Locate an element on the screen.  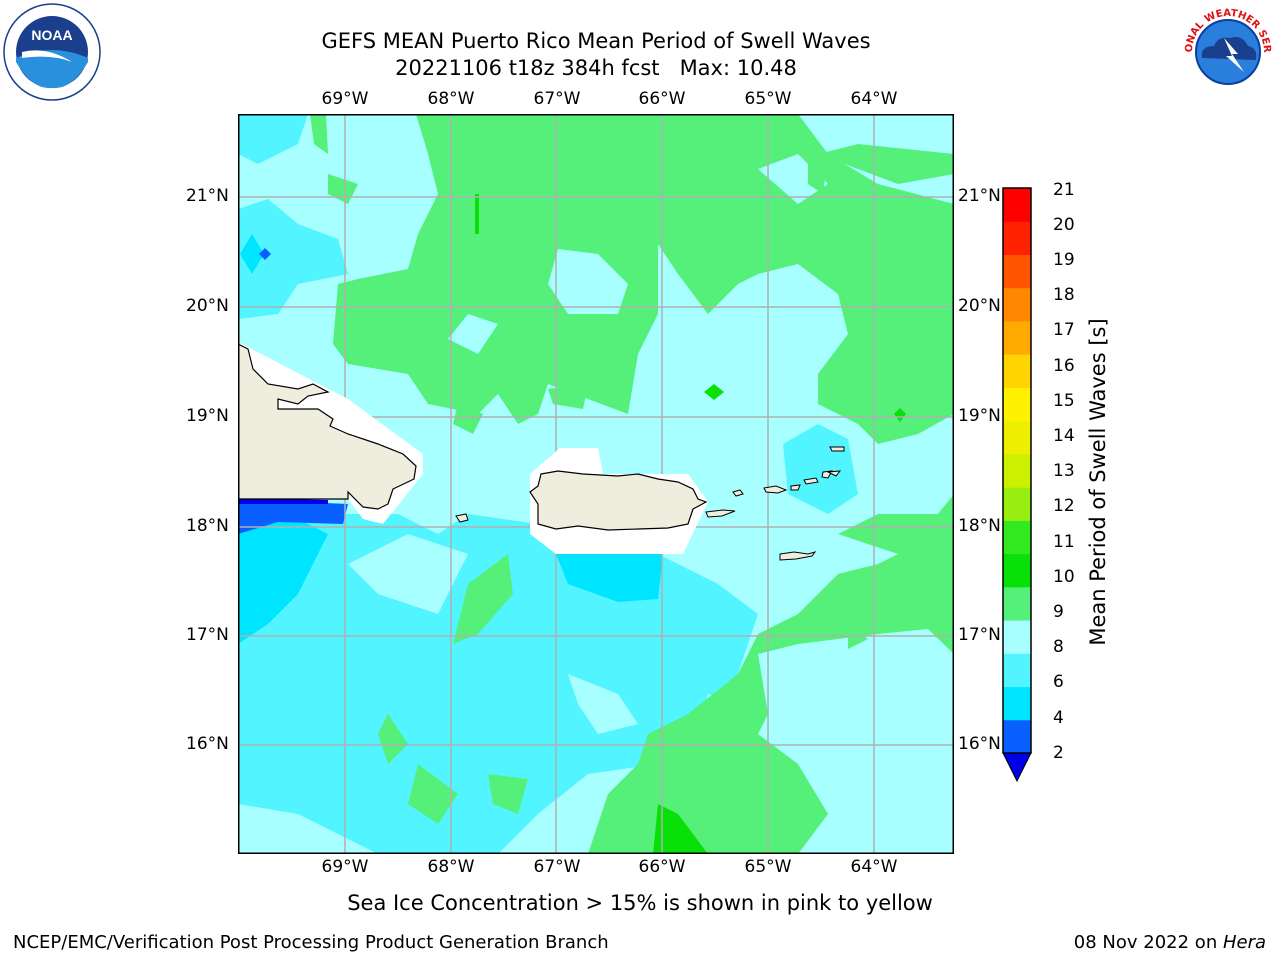
nws-logo: NATIONAL WEATHER SERVICE is located at coordinates (1226, 50).